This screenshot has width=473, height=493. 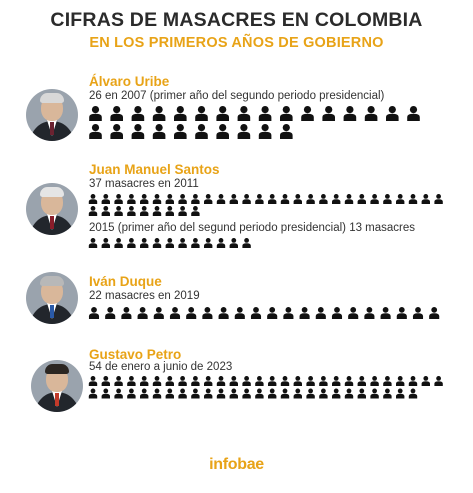 I want to click on president-name-uribe: Álvaro Uribe, so click(x=129, y=81).